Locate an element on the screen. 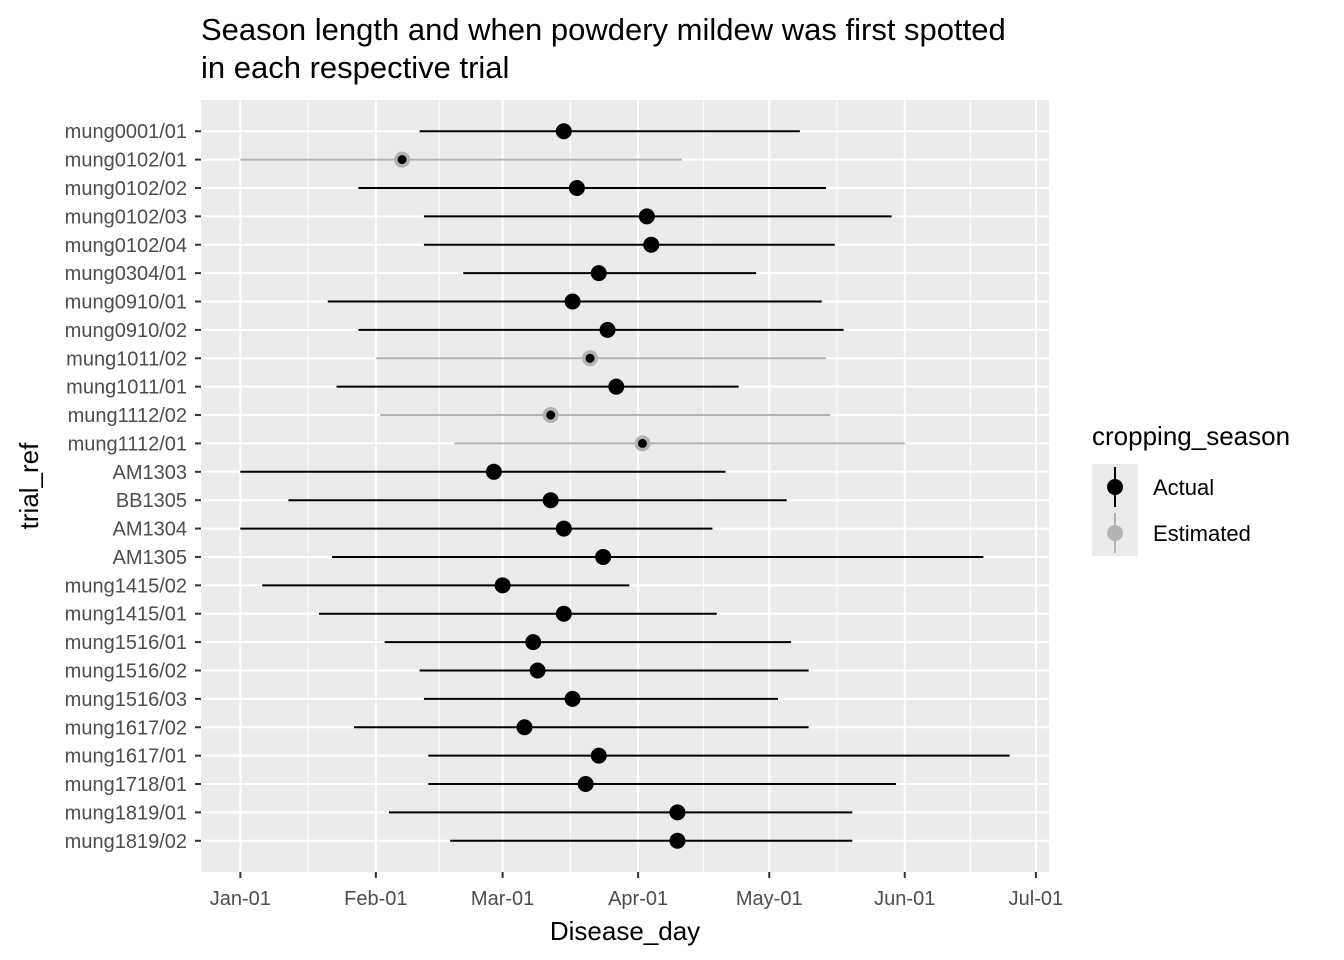  legend-entry-label: Estimated is located at coordinates (1202, 533).